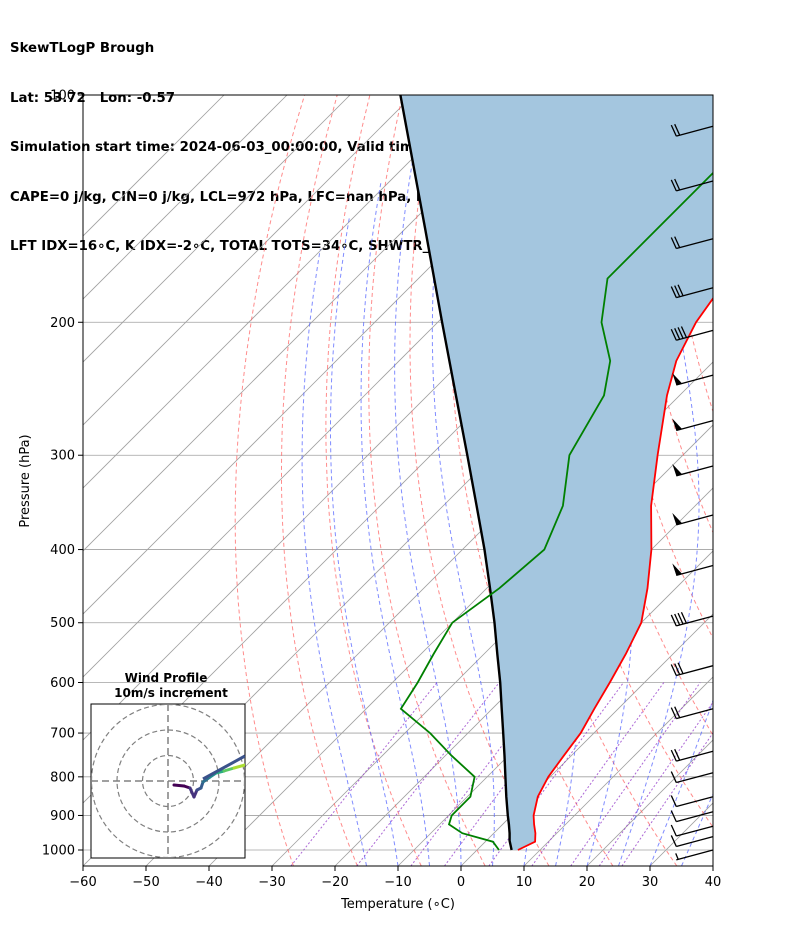  Describe the element at coordinates (25, 480) in the screenshot. I see `y-axis-label: Pressure (hPa)` at that location.